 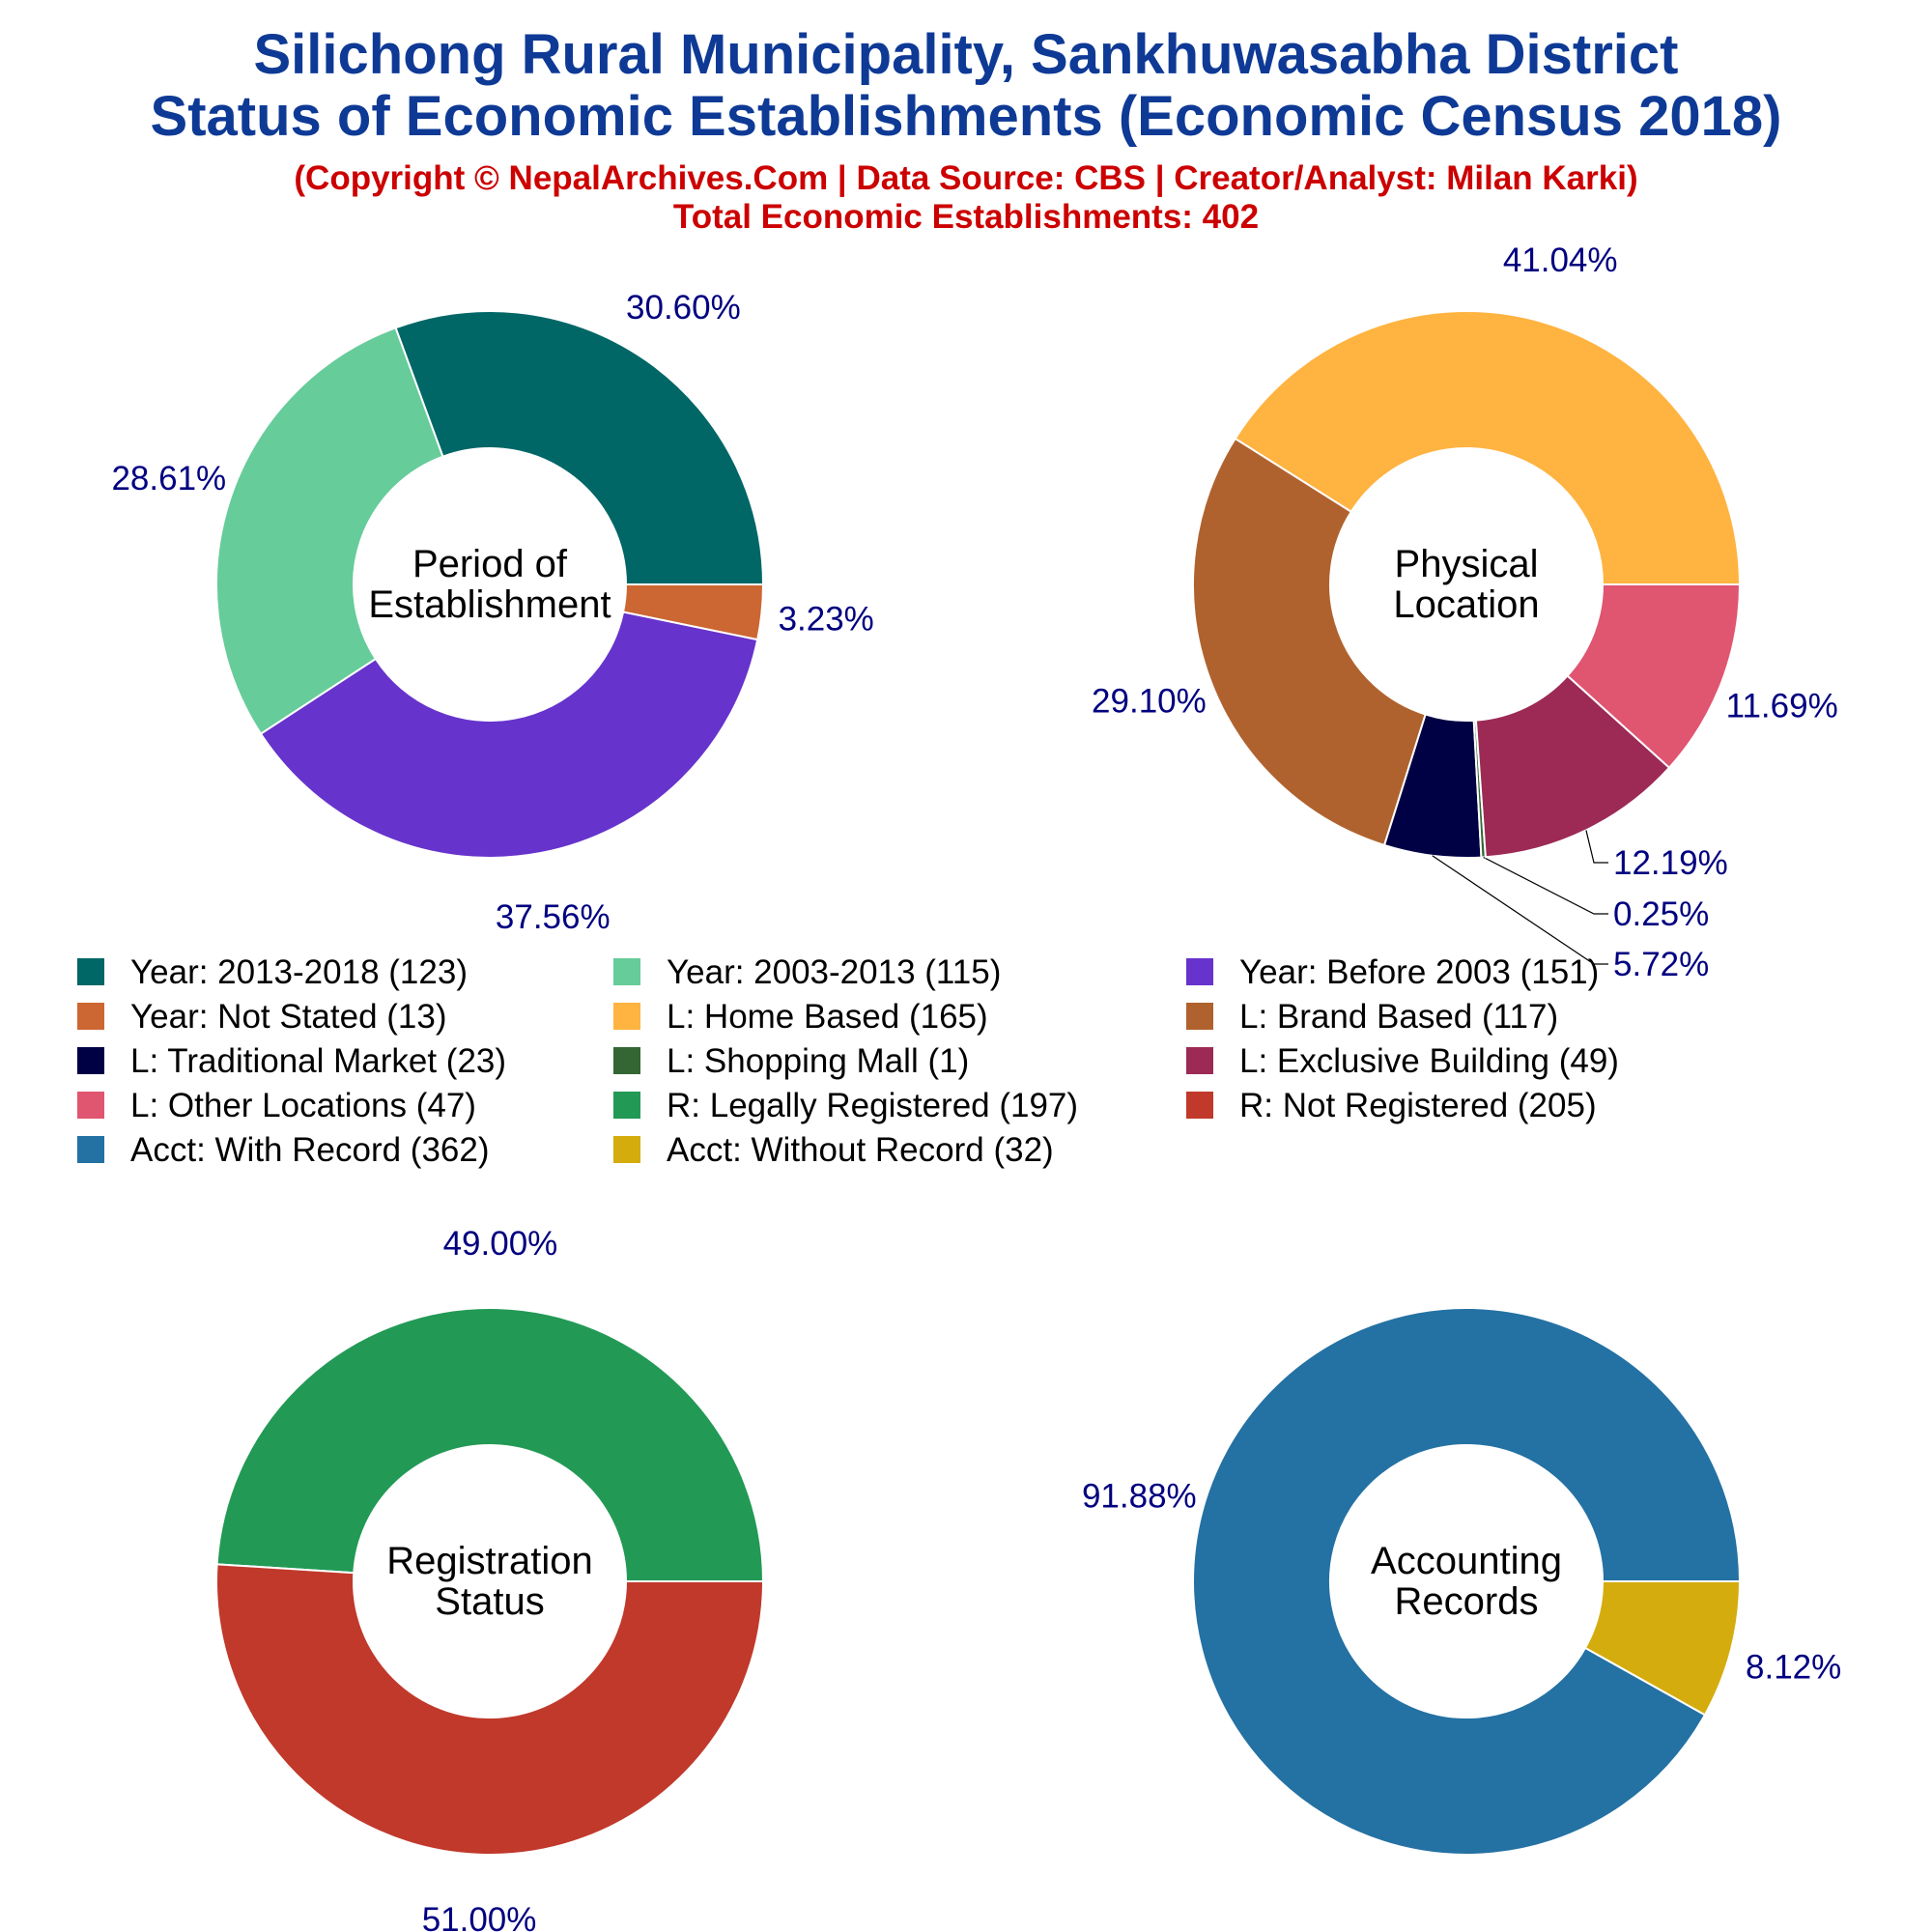 What do you see at coordinates (1419, 972) in the screenshot?
I see `legend-label-year-before-2003-151: Year: Before 2003 (151)` at bounding box center [1419, 972].